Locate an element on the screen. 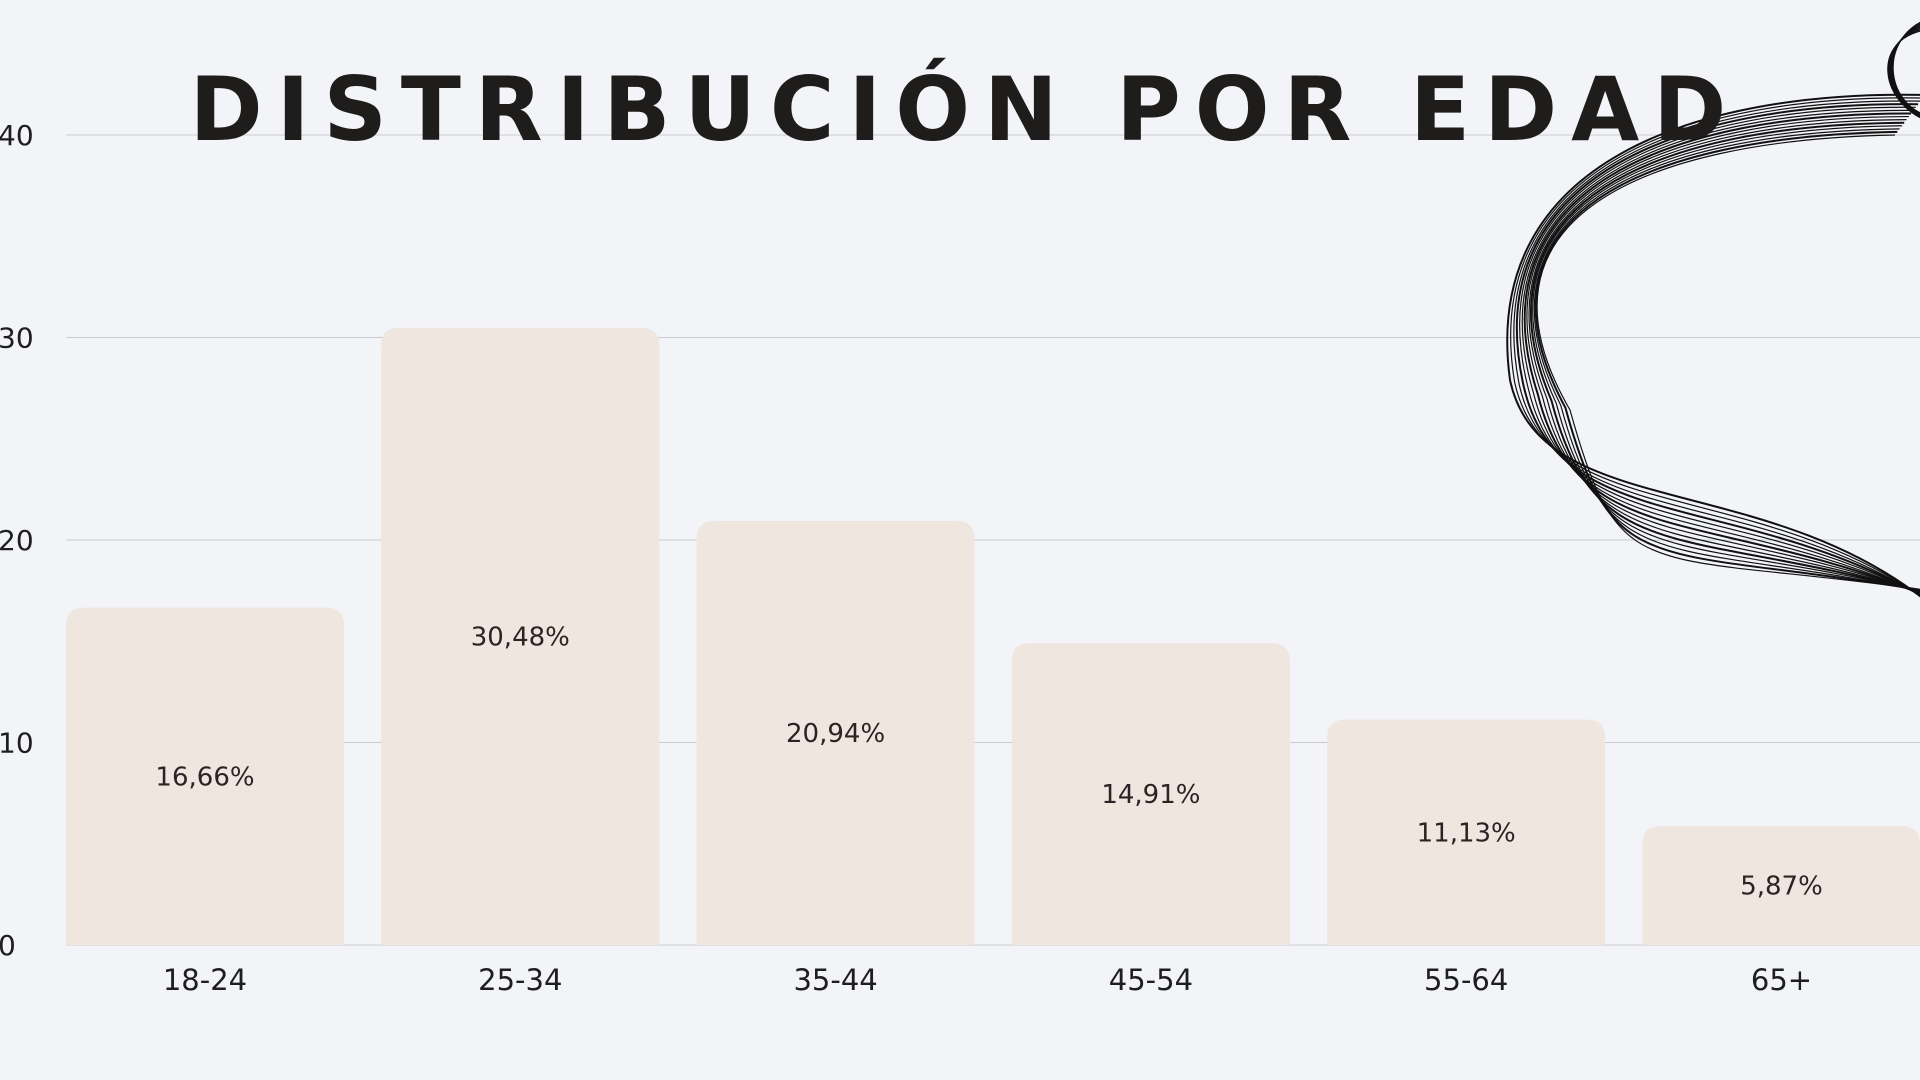 Image resolution: width=1920 pixels, height=1080 pixels. y-tick-label: 30 is located at coordinates (17, 338).